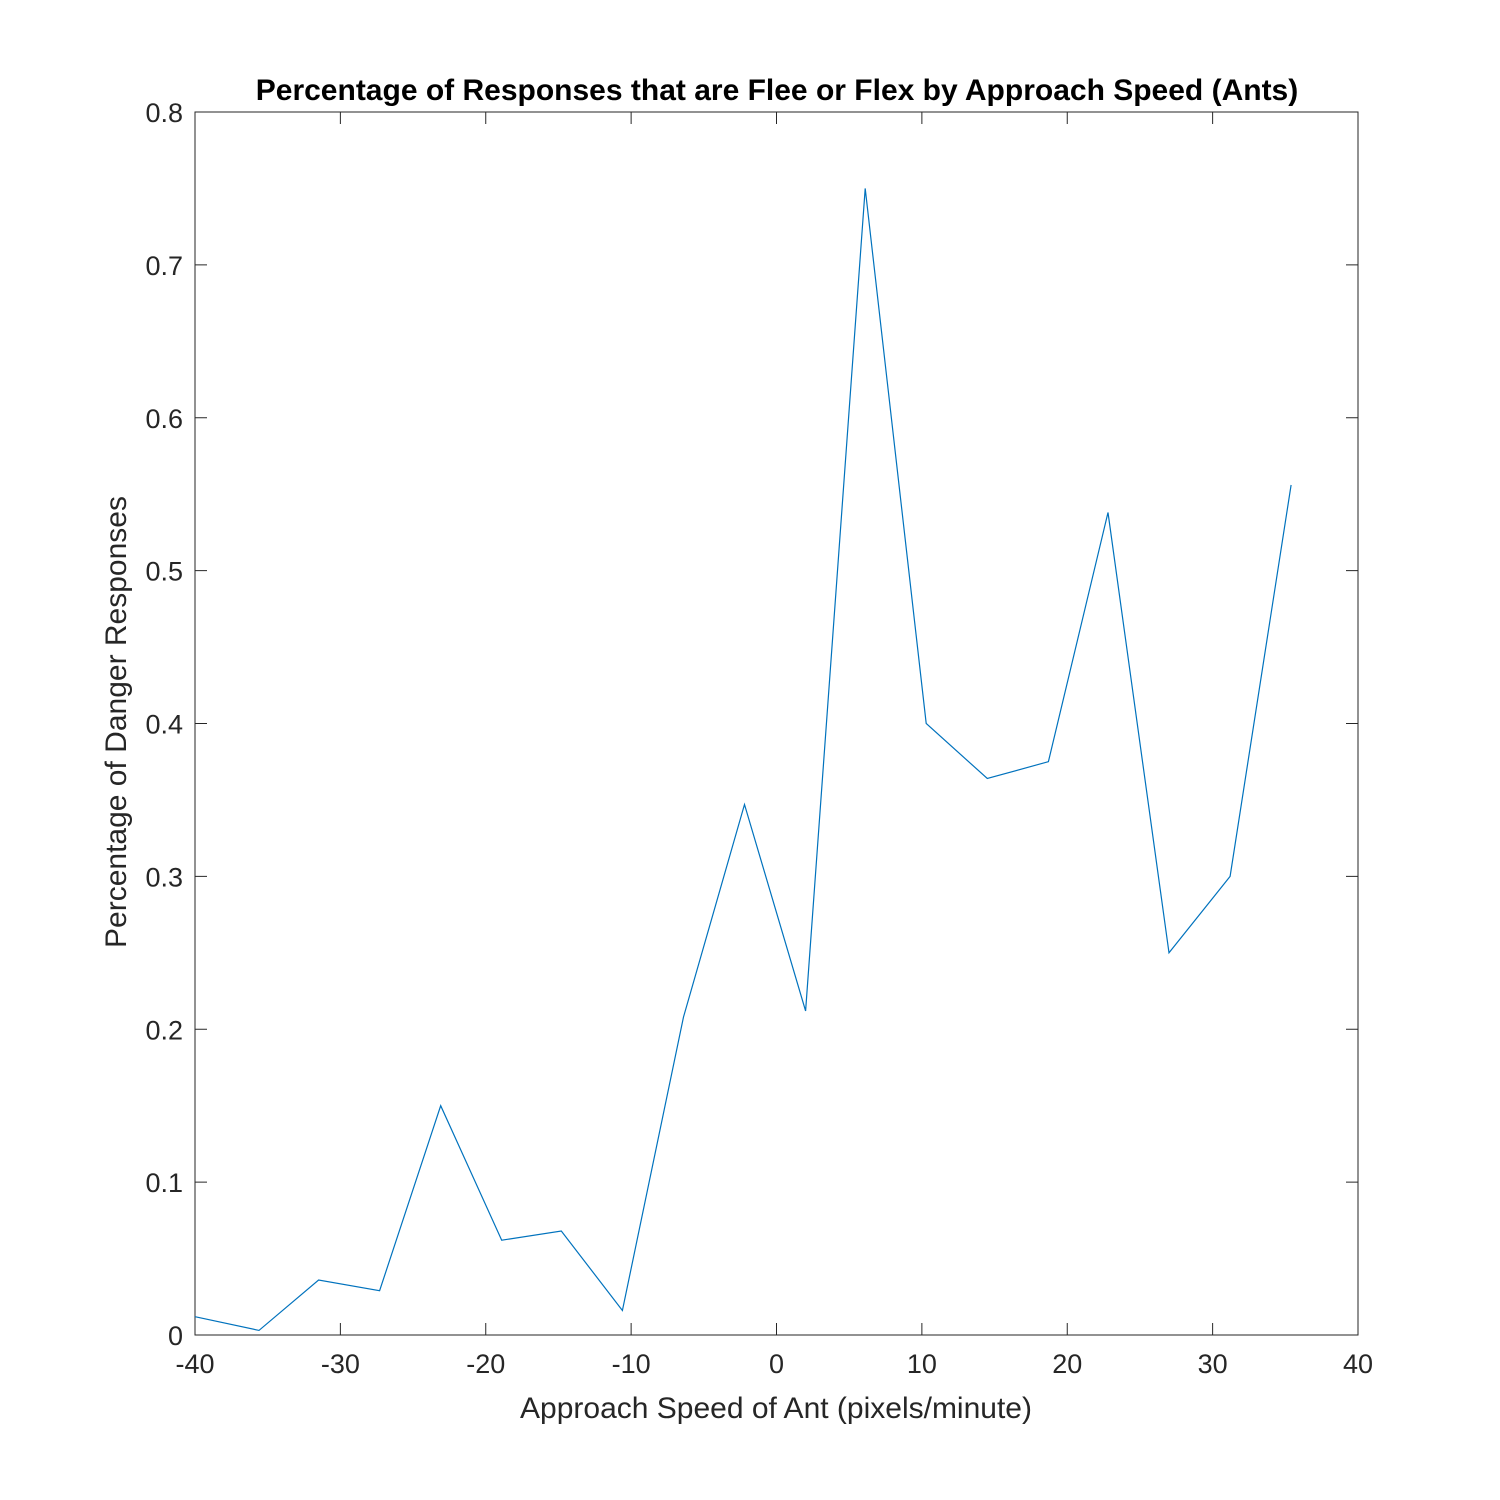 Image resolution: width=1500 pixels, height=1500 pixels. I want to click on x-tick-label: -10, so click(631, 1364).